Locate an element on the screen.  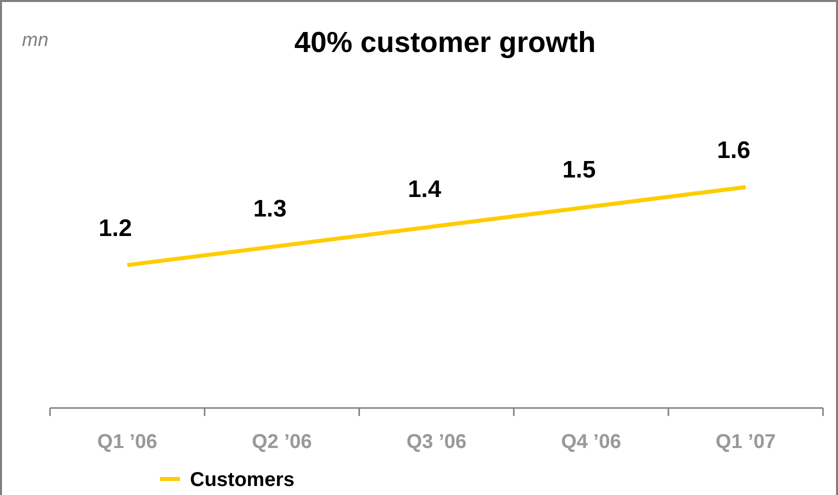
legend-label: Customers is located at coordinates (242, 480).